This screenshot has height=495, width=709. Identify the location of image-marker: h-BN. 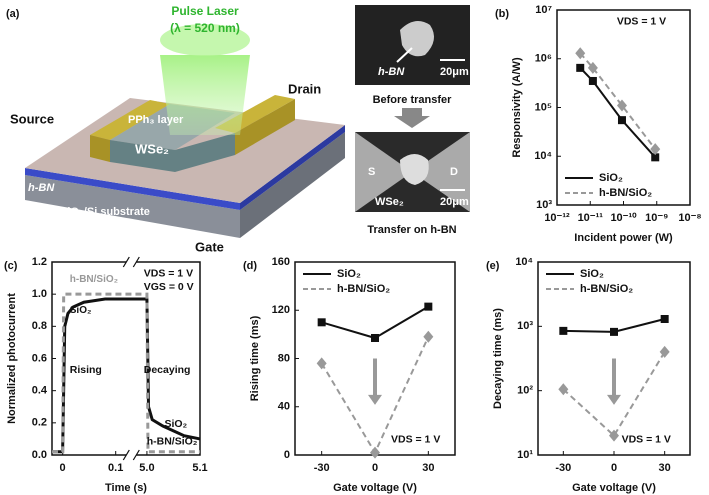
(391, 72).